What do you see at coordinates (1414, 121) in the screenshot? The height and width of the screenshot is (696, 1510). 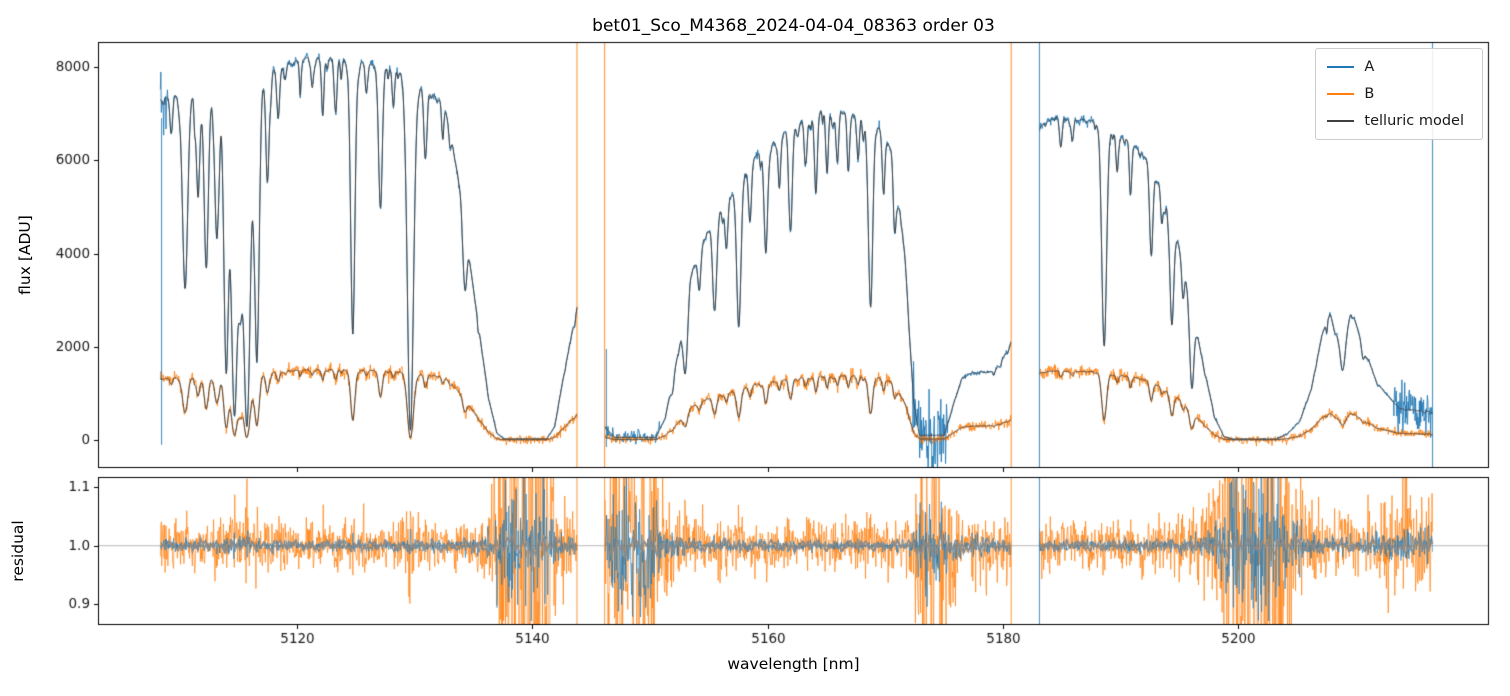 I see `legend-label-telluric: telluric model` at bounding box center [1414, 121].